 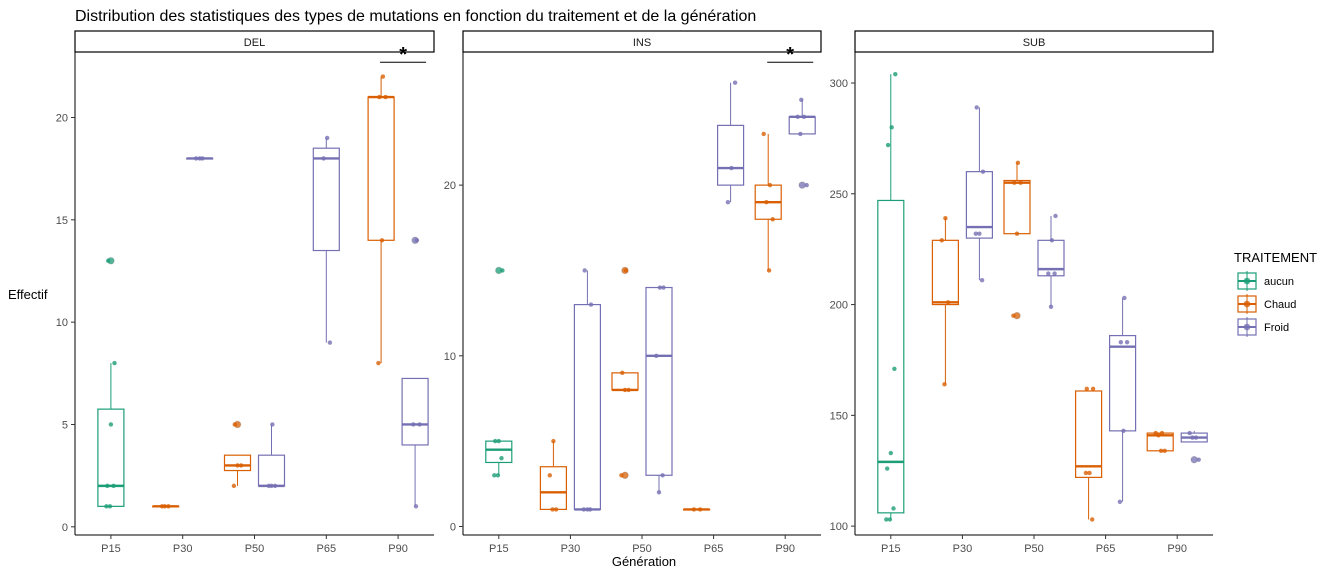 I want to click on x-tick-label: P65, so click(x=327, y=549).